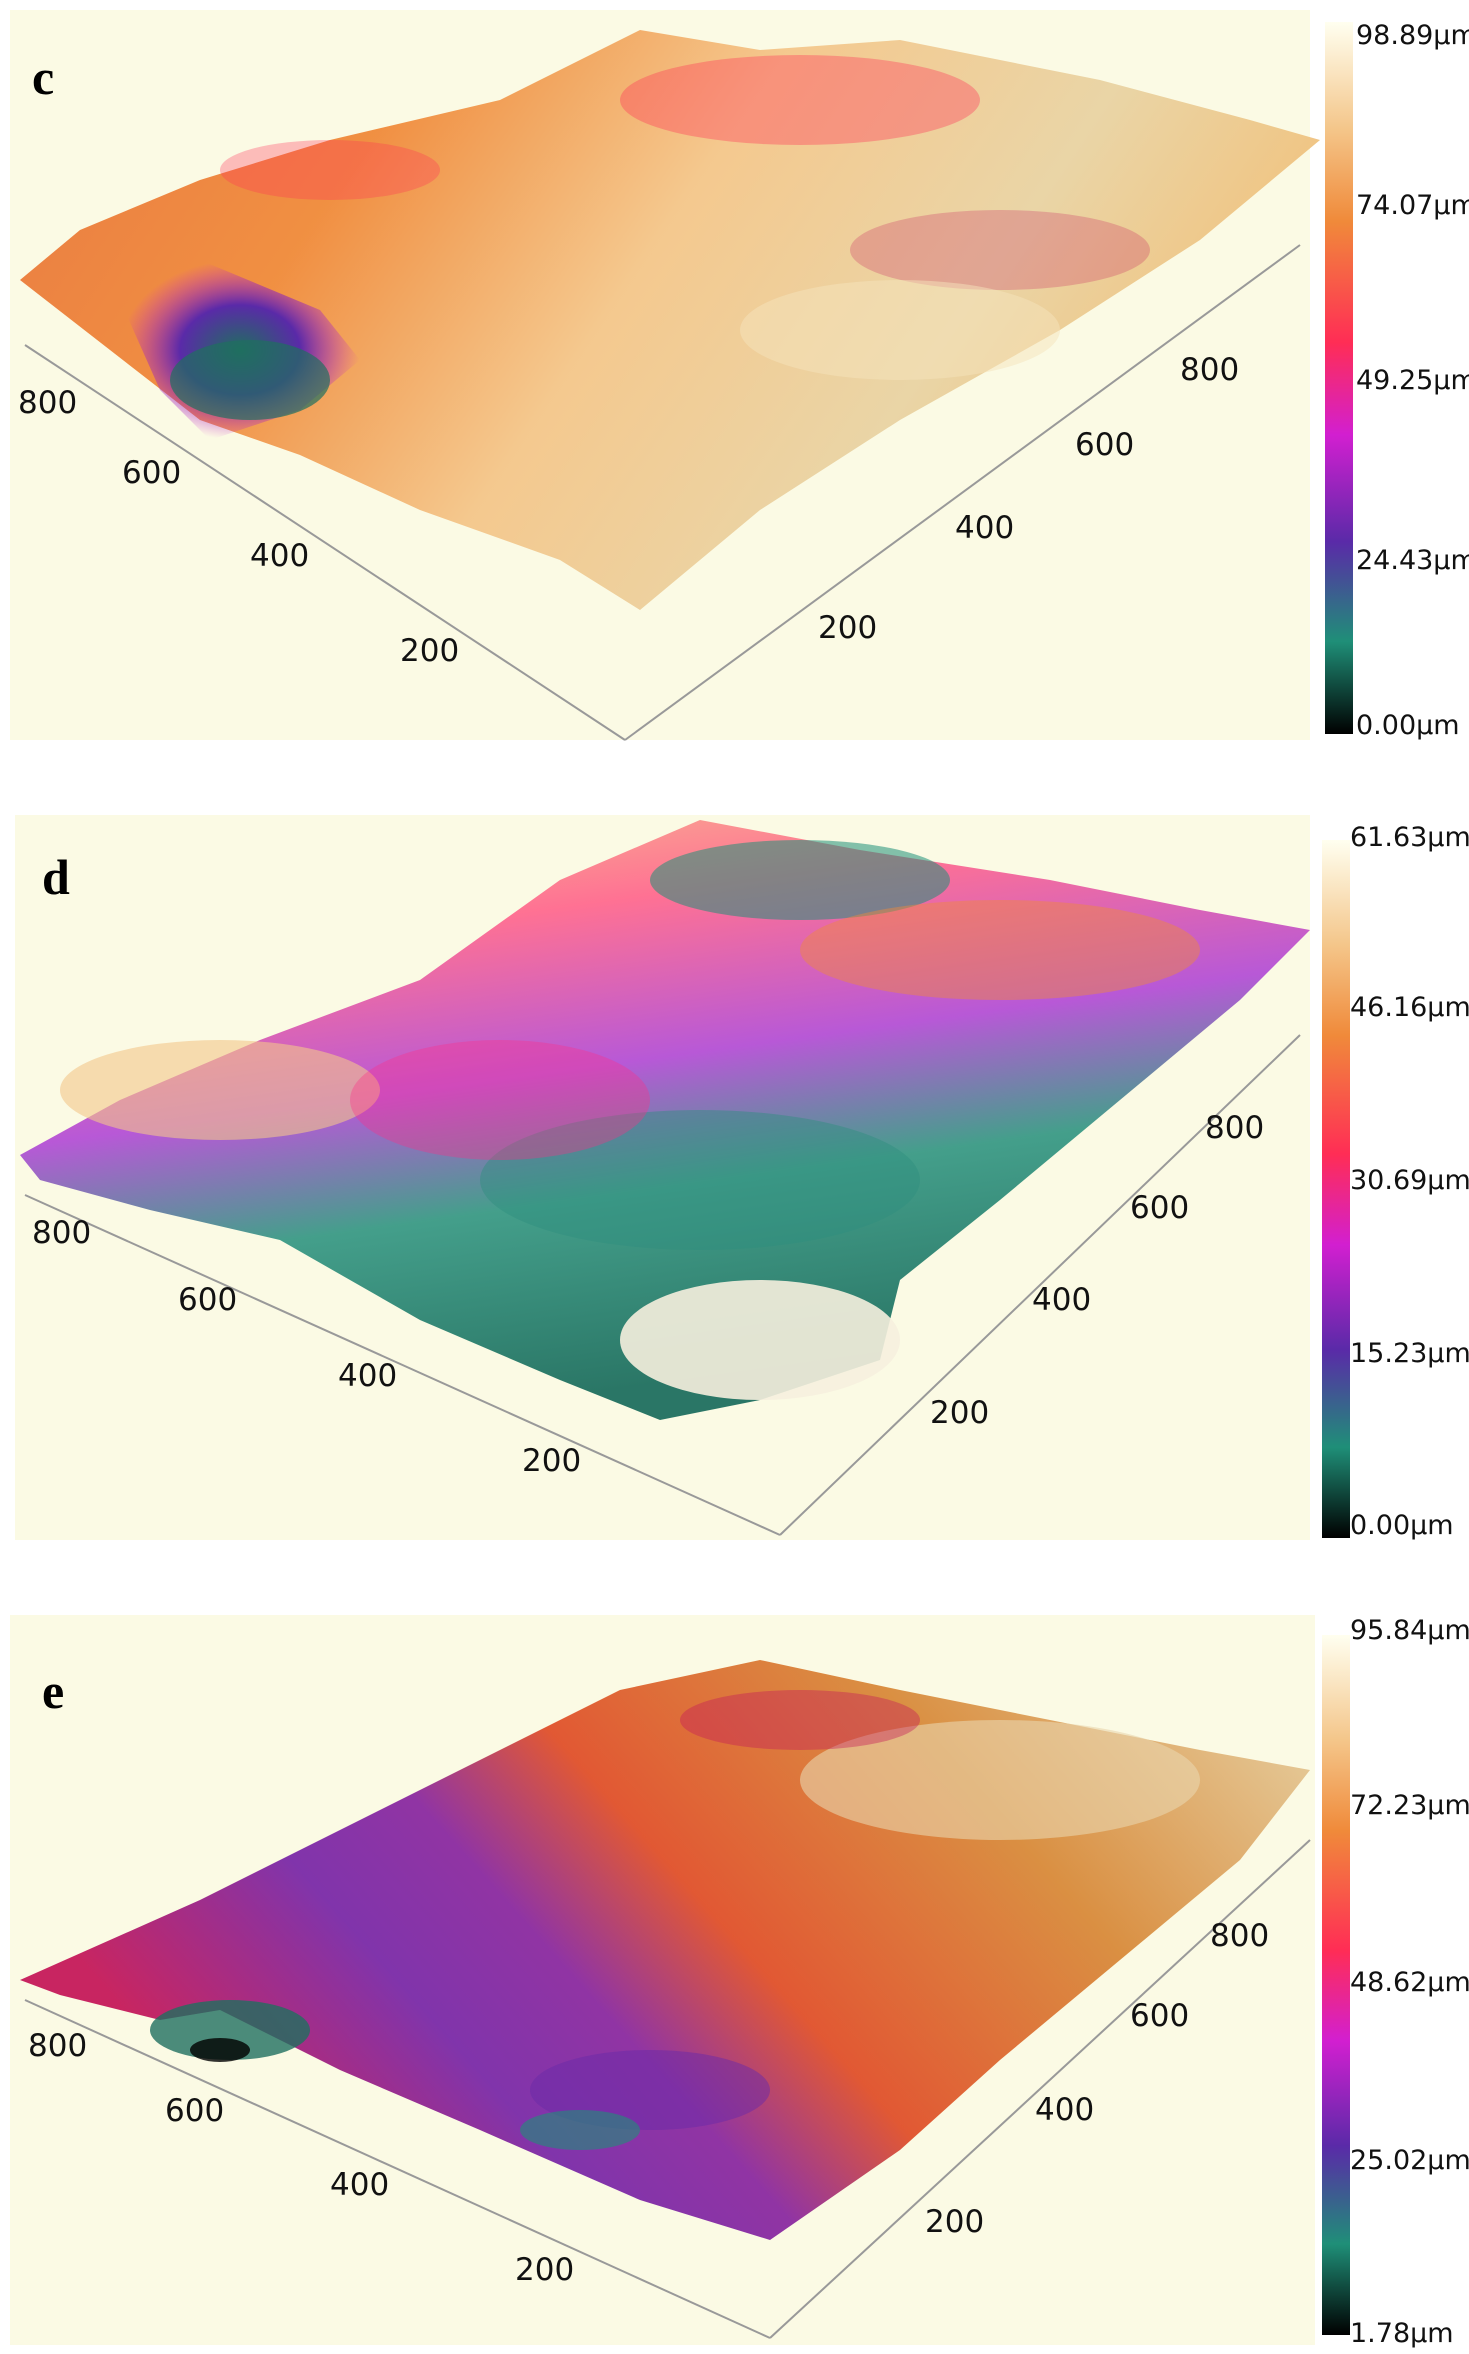  I want to click on colorbar-label: 48.62µm, so click(1409, 1982).